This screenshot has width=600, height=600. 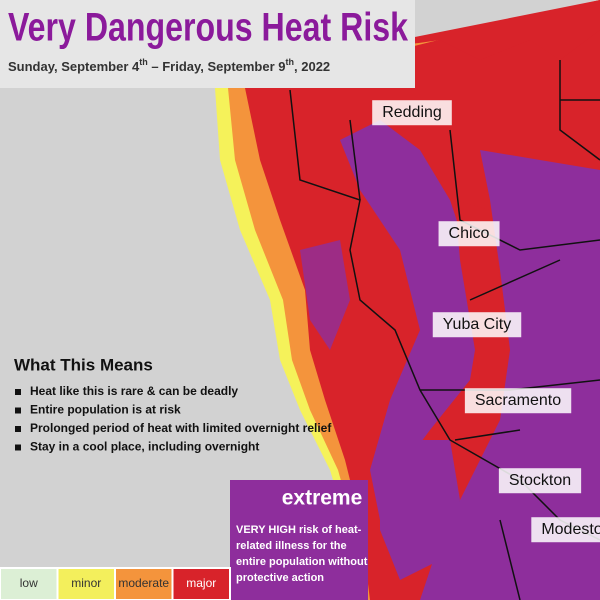 I want to click on city-label: Stockton, so click(x=540, y=480).